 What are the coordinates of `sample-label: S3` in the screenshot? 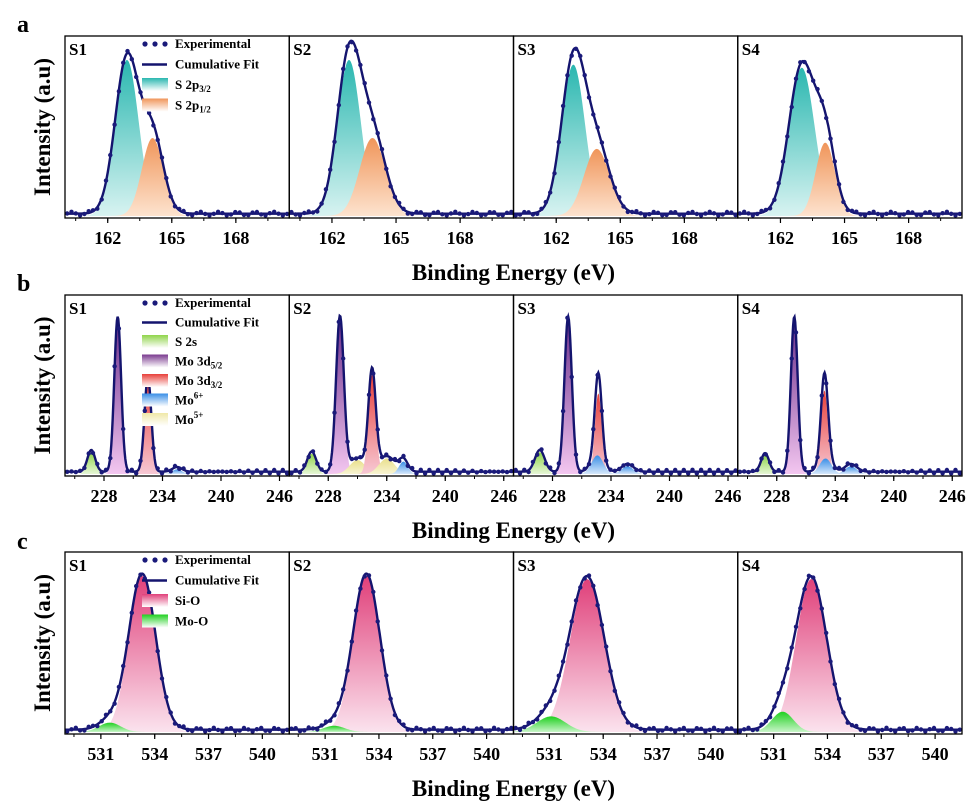 It's located at (527, 49).